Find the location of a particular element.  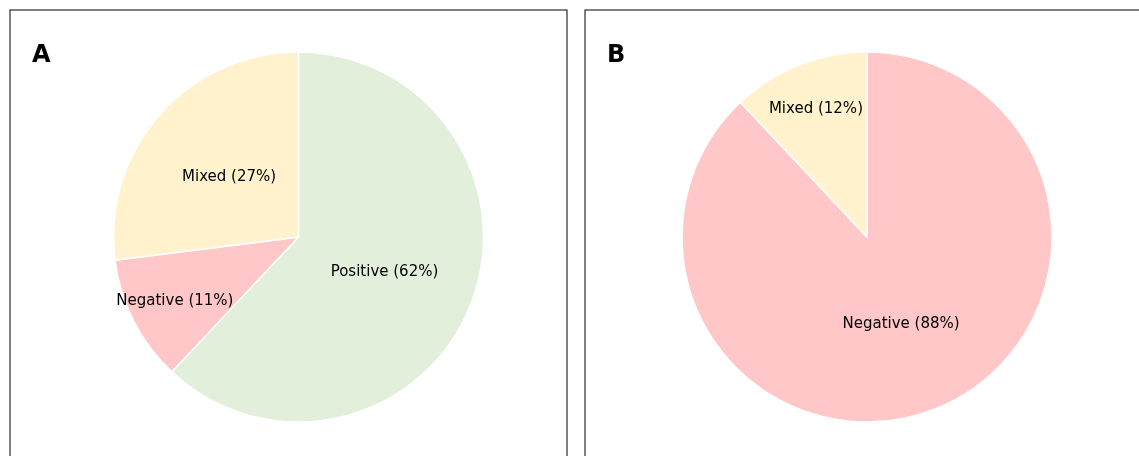

slice-label: Mixed (27%) is located at coordinates (229, 175).